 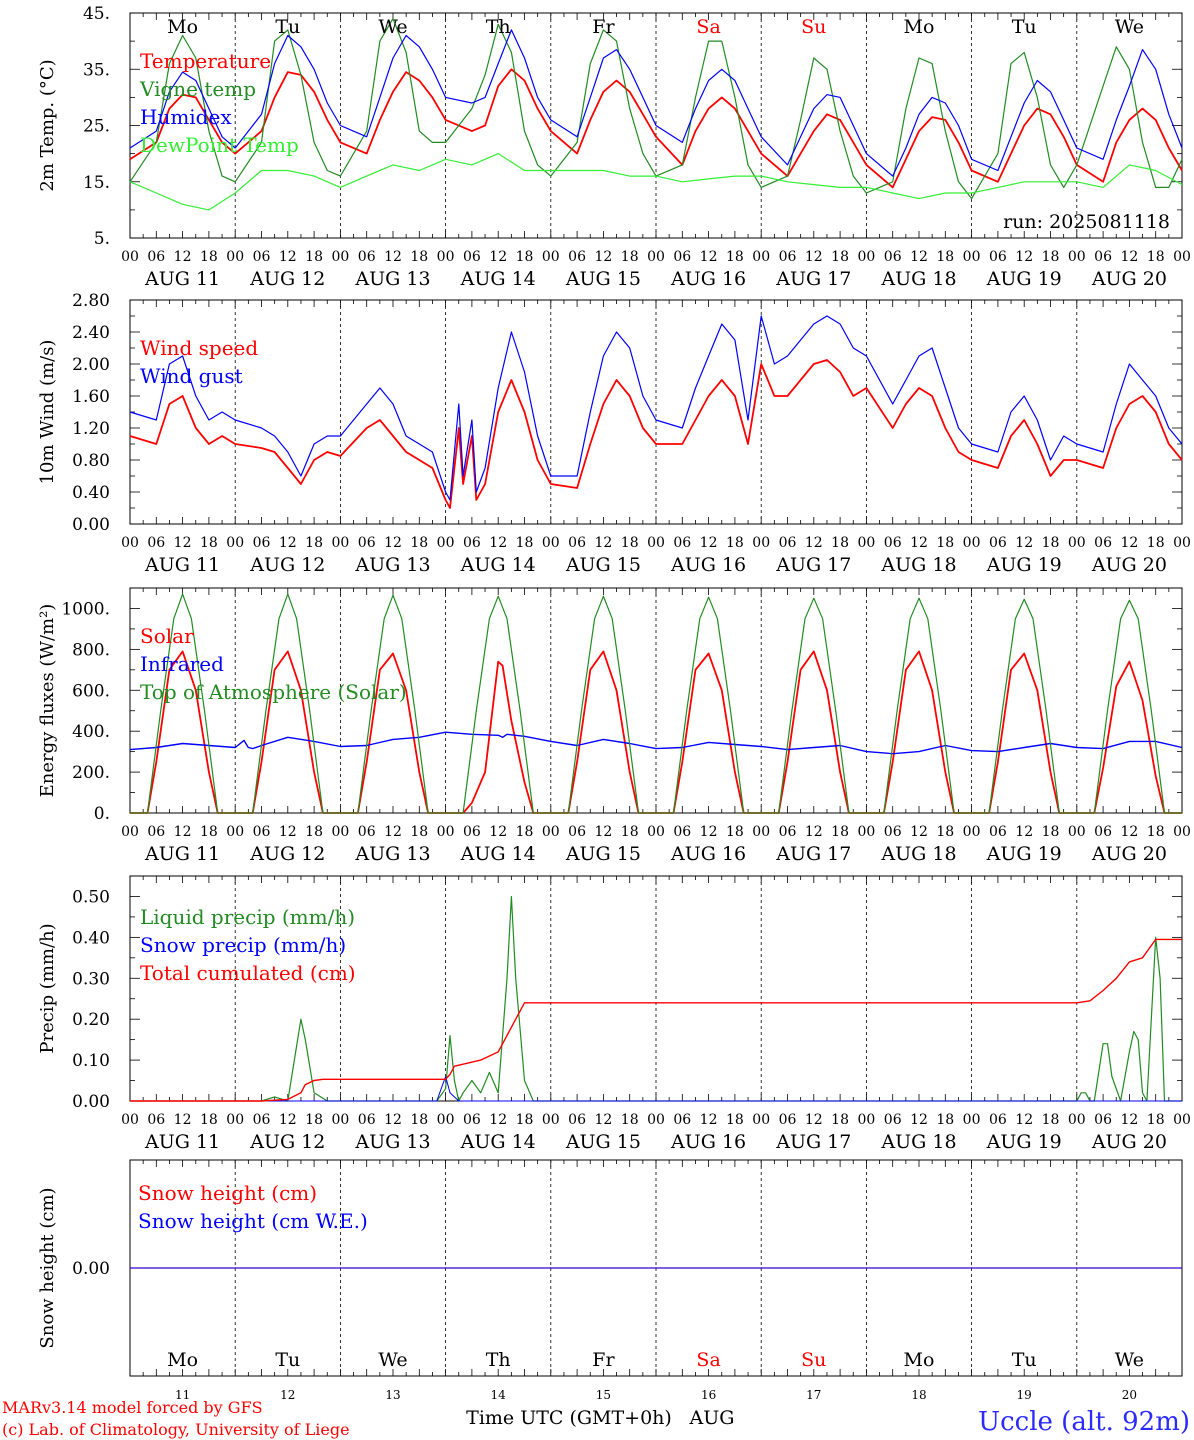 What do you see at coordinates (247, 917) in the screenshot?
I see `legend-entry: Liquid precip (mm/h)` at bounding box center [247, 917].